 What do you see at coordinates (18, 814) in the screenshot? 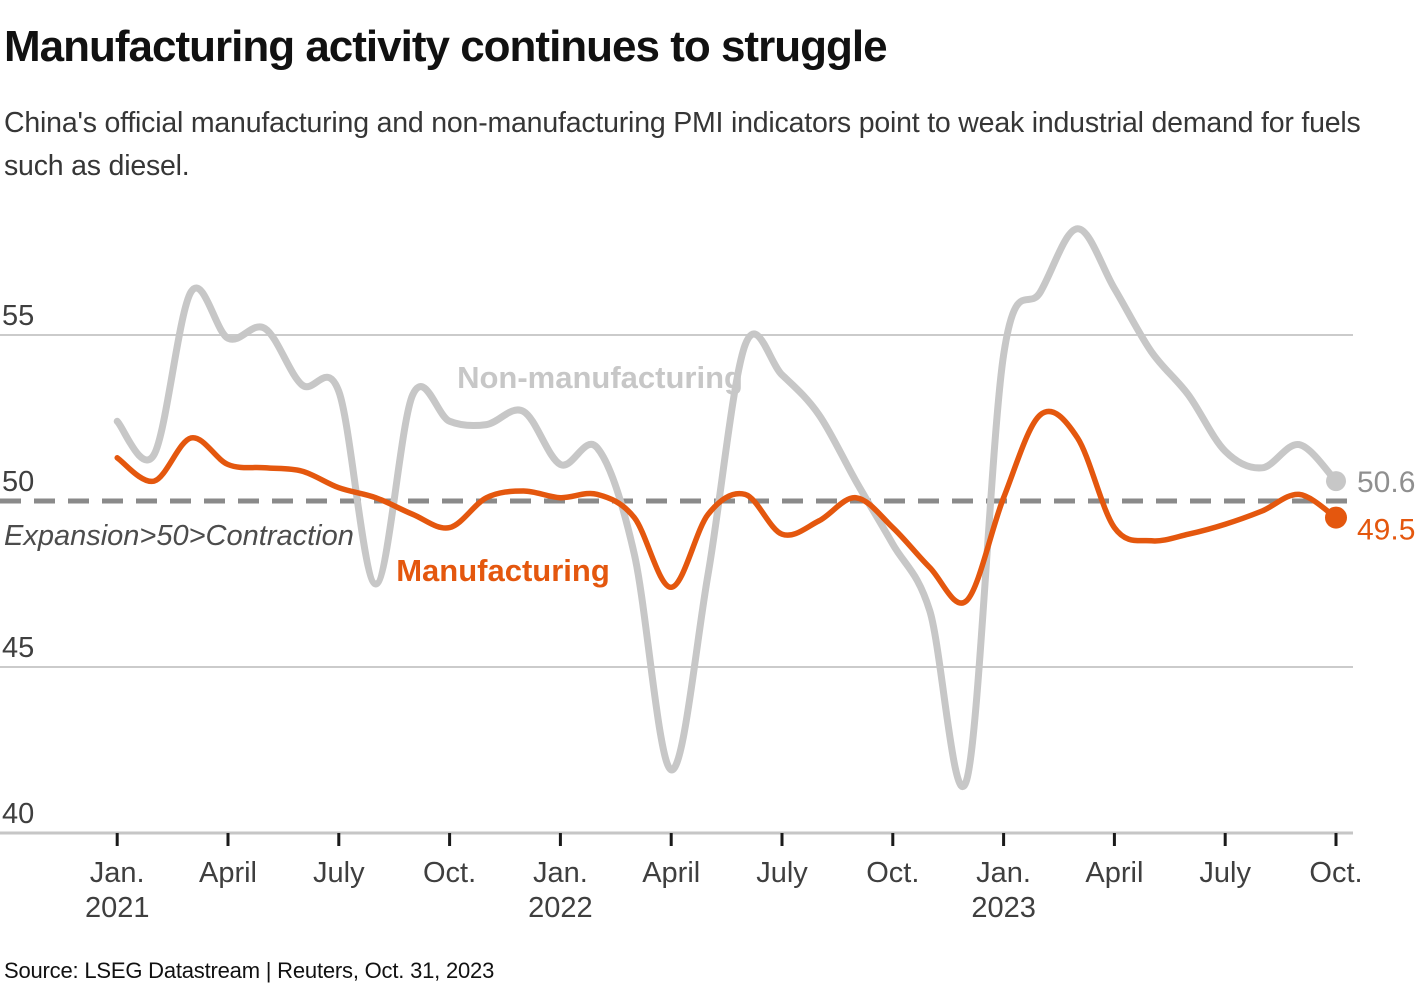
I see `y-tick-label-40: 40` at bounding box center [18, 814].